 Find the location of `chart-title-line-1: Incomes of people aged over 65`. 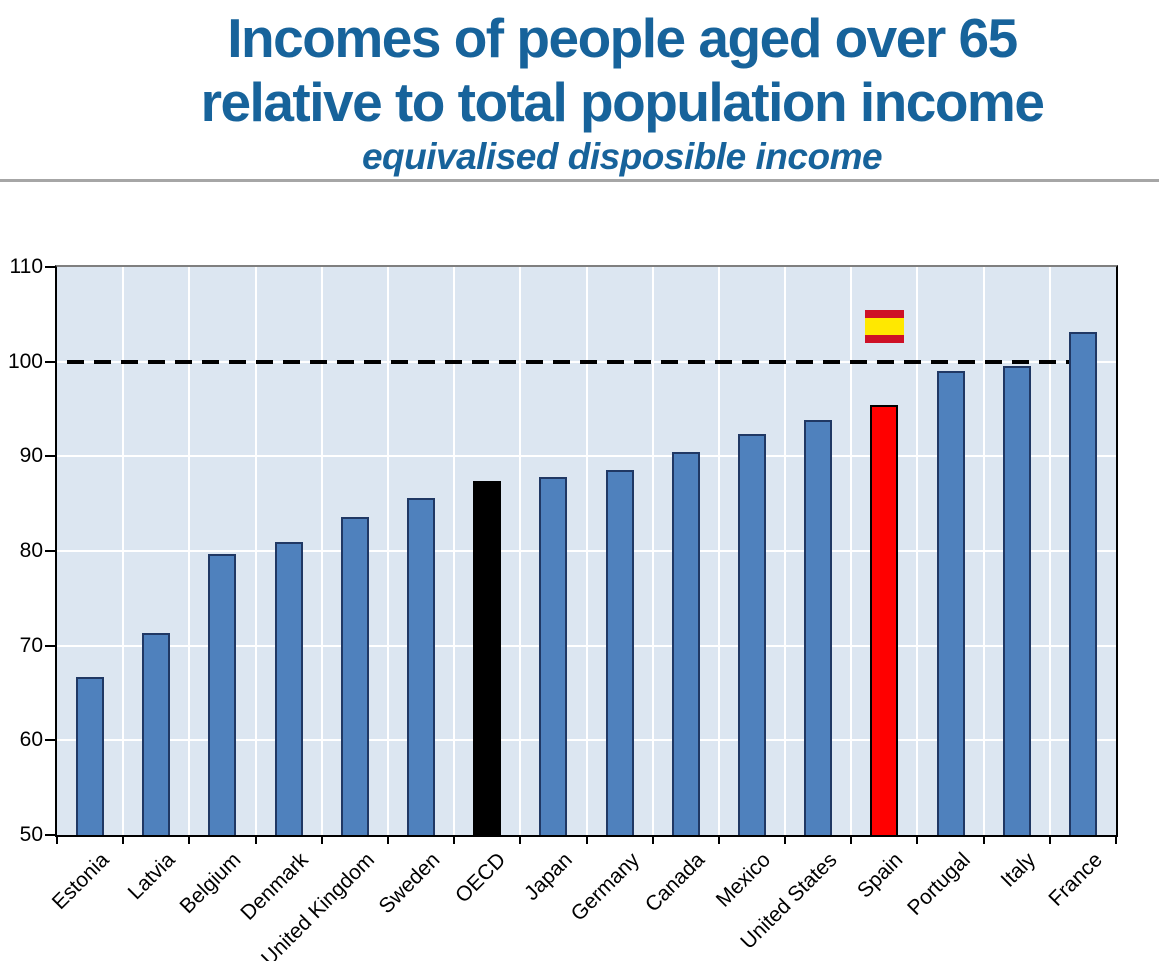

chart-title-line-1: Incomes of people aged over 65 is located at coordinates (622, 38).